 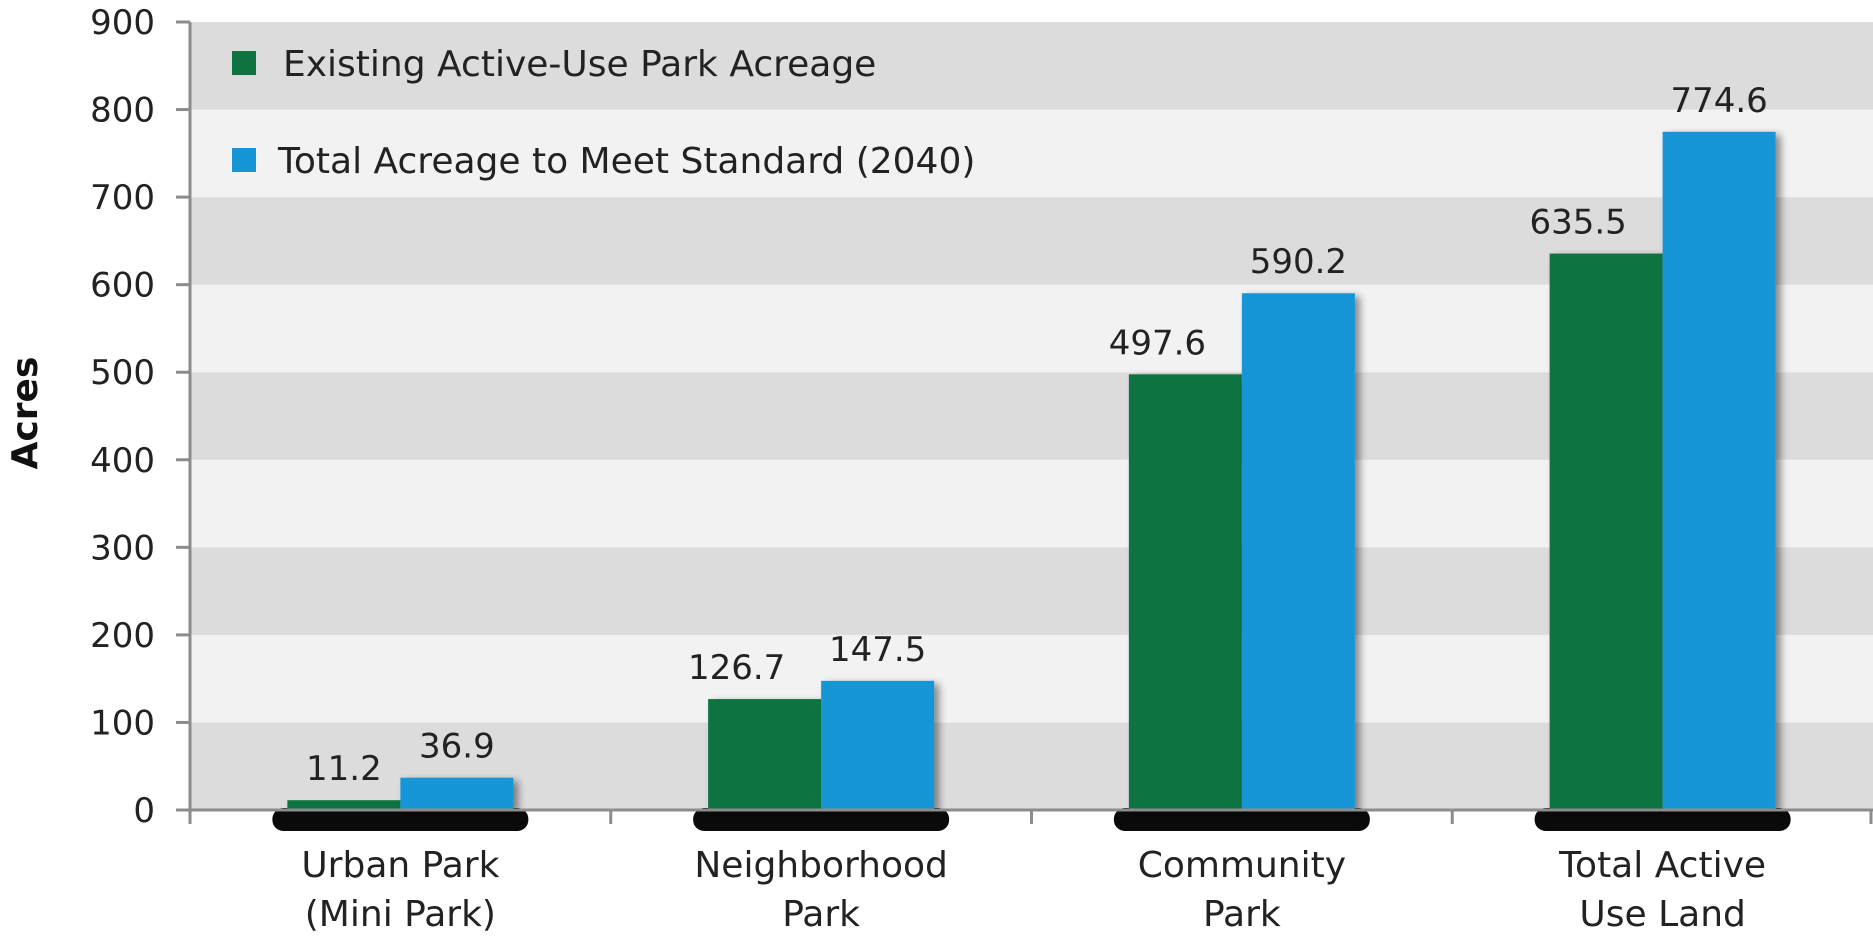 I want to click on y-tick-label: 300, so click(x=122, y=548).